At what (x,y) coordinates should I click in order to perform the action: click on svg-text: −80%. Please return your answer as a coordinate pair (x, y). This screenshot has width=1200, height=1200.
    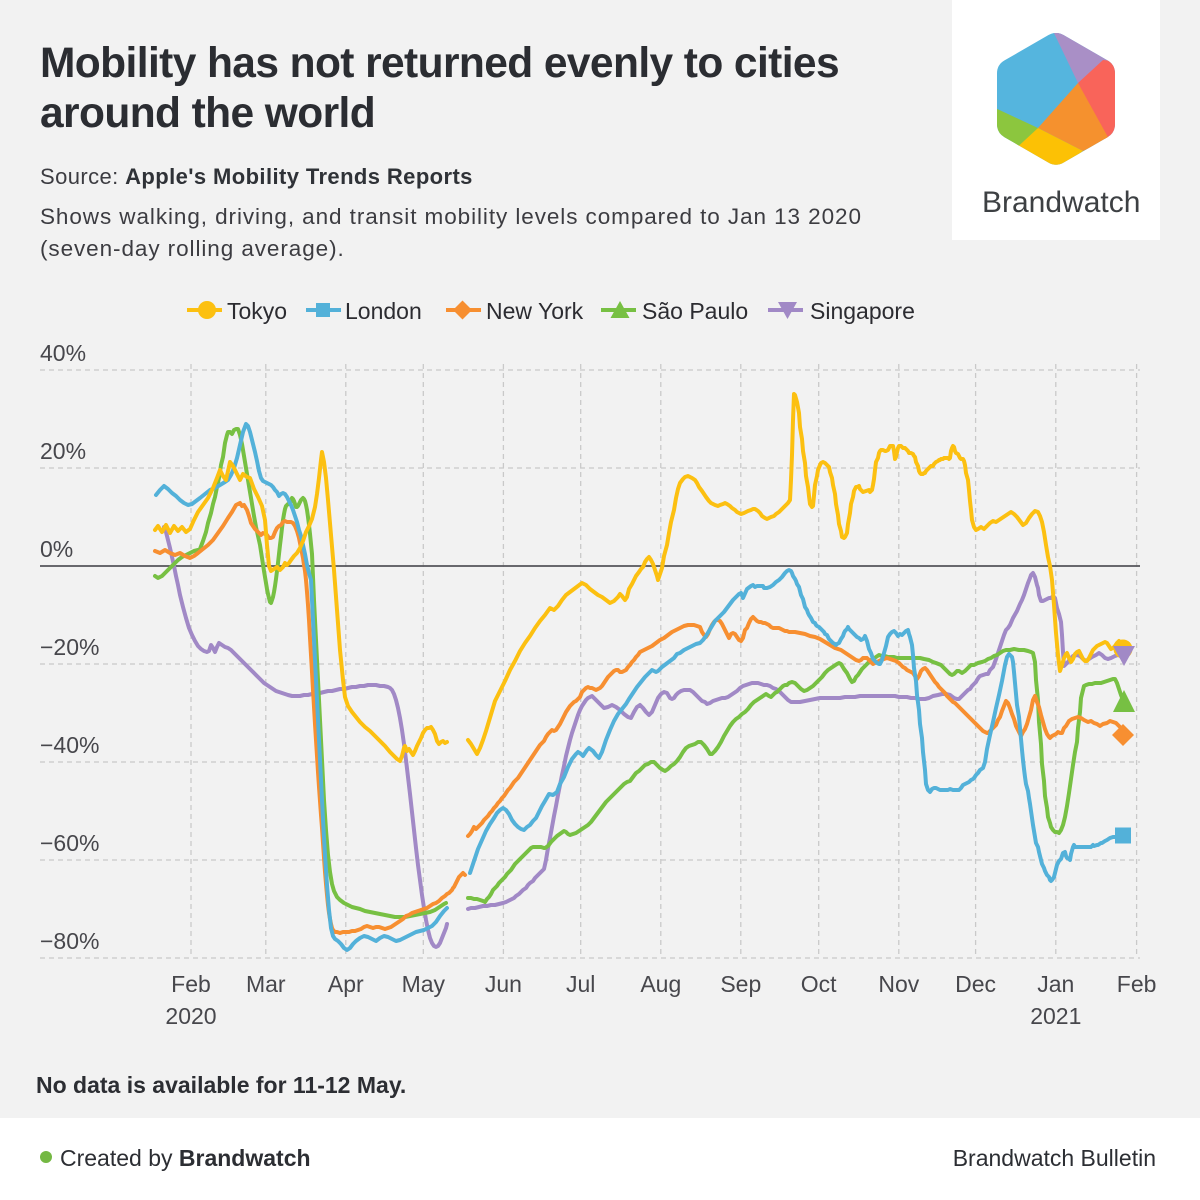
    Looking at the image, I should click on (69, 941).